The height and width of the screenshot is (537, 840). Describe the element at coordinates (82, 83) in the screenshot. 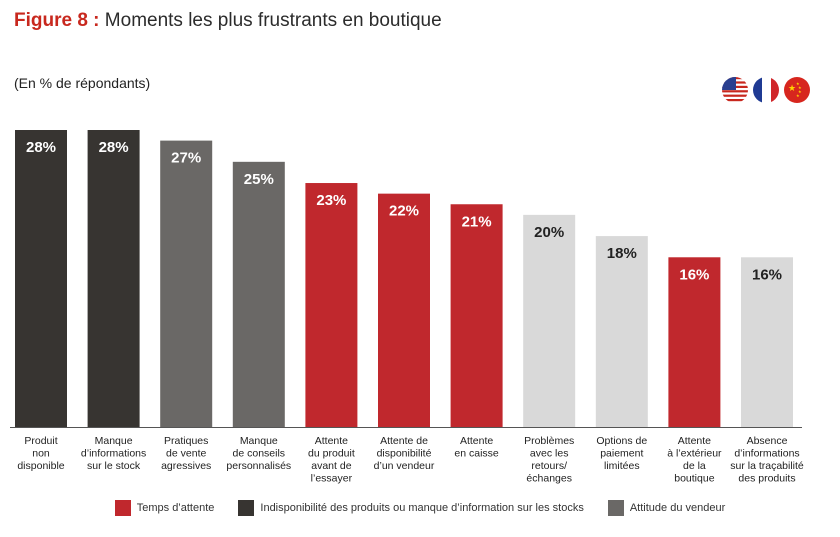

I see `chart-subtitle: (En % de répondants)` at that location.